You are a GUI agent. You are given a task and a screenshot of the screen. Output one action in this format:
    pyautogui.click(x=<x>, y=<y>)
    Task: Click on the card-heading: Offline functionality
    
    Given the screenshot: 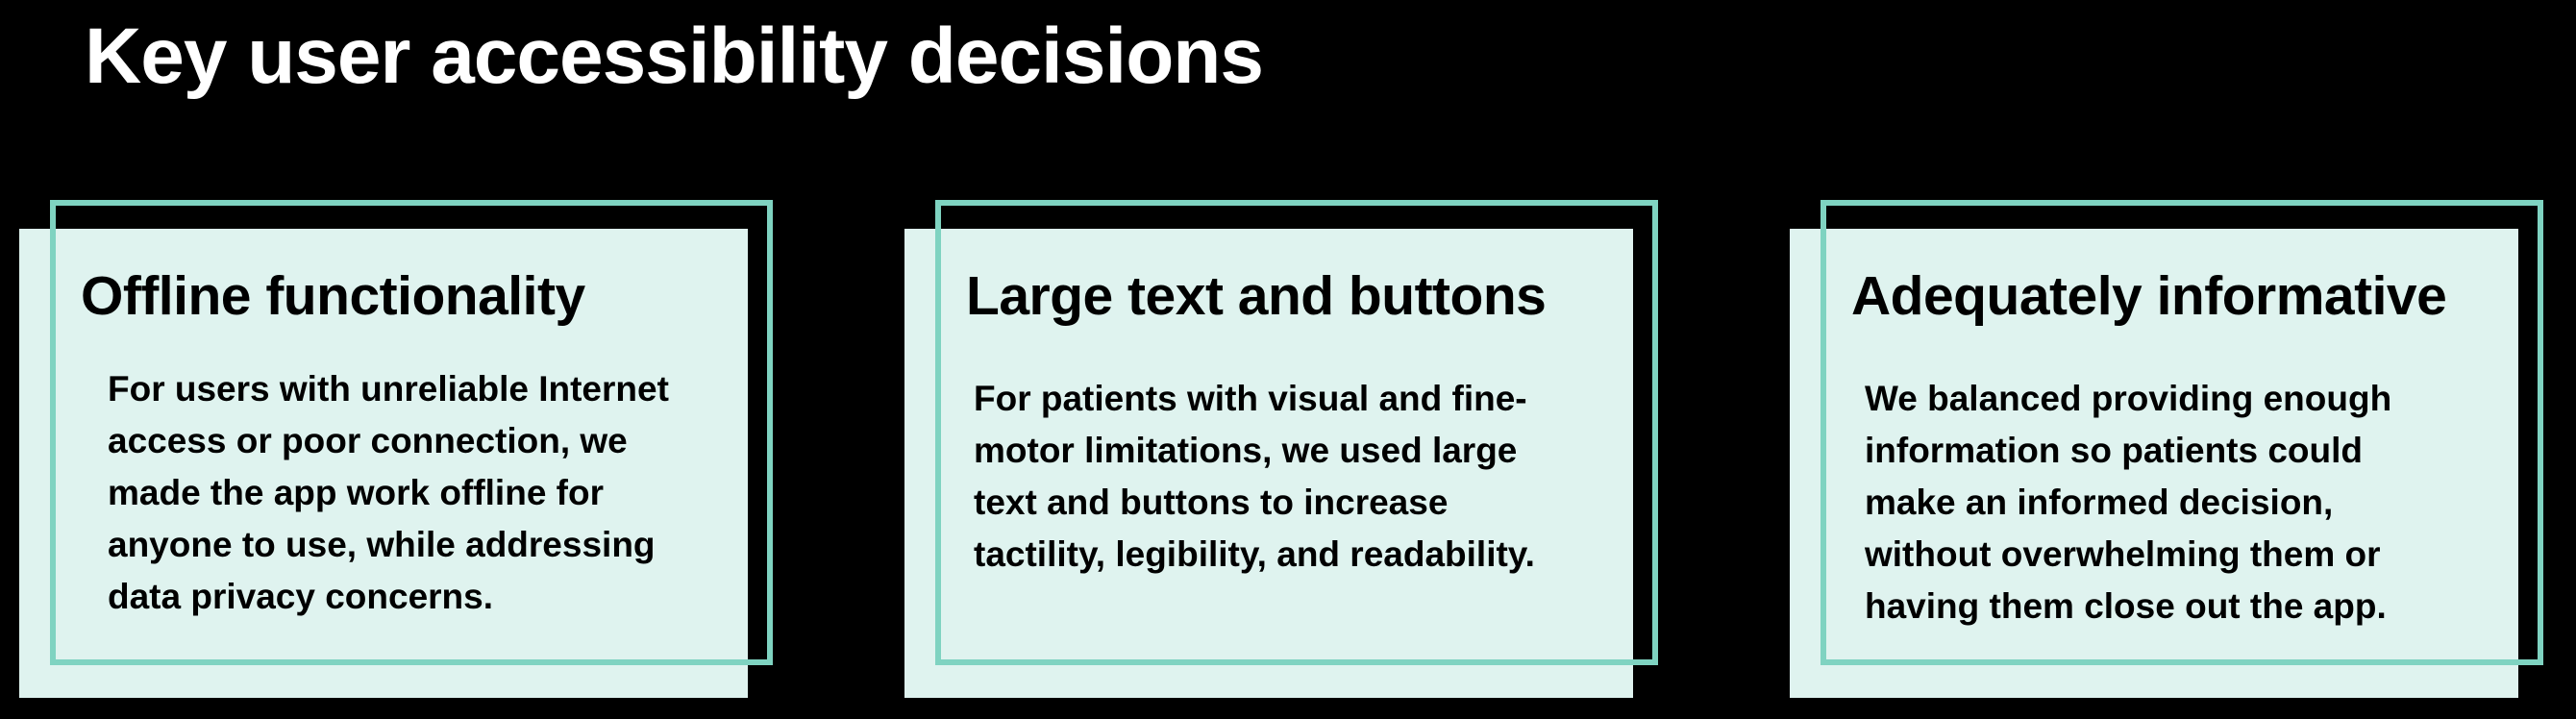 What is the action you would take?
    pyautogui.click(x=333, y=296)
    